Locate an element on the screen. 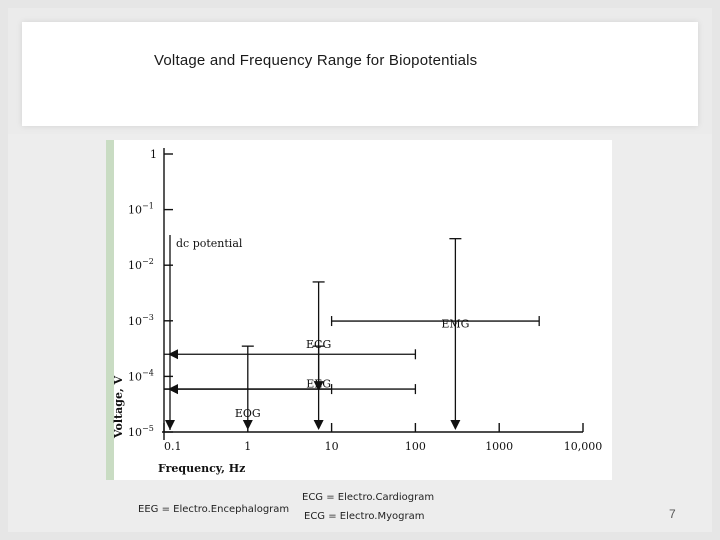  figure-scan-edge is located at coordinates (110, 310).